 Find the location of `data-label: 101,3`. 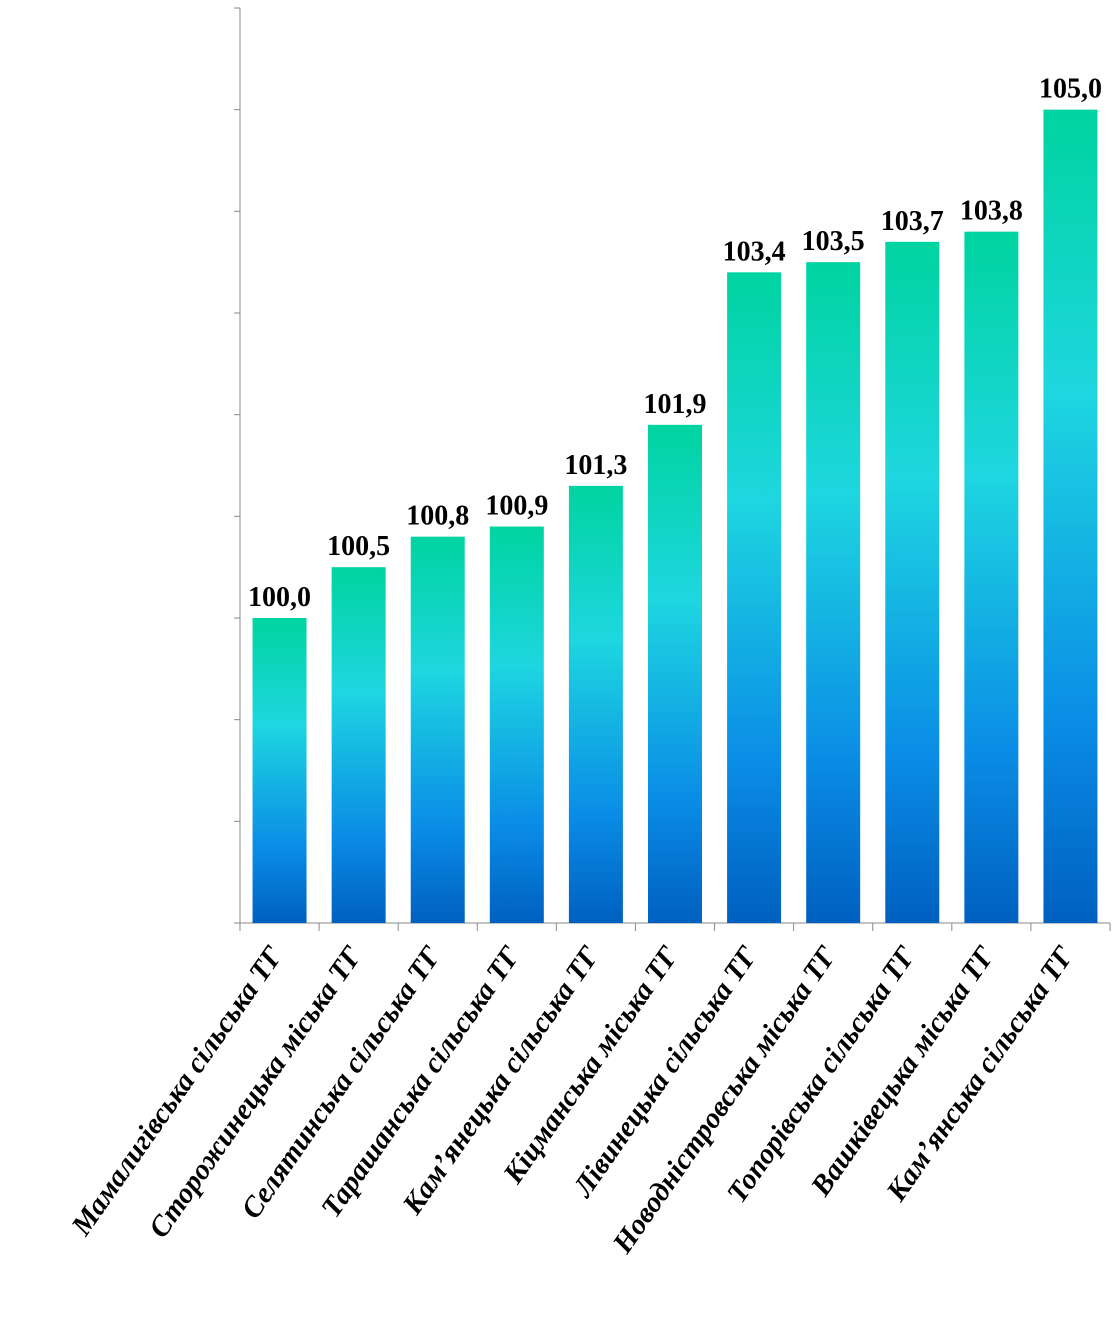

data-label: 101,3 is located at coordinates (595, 465).